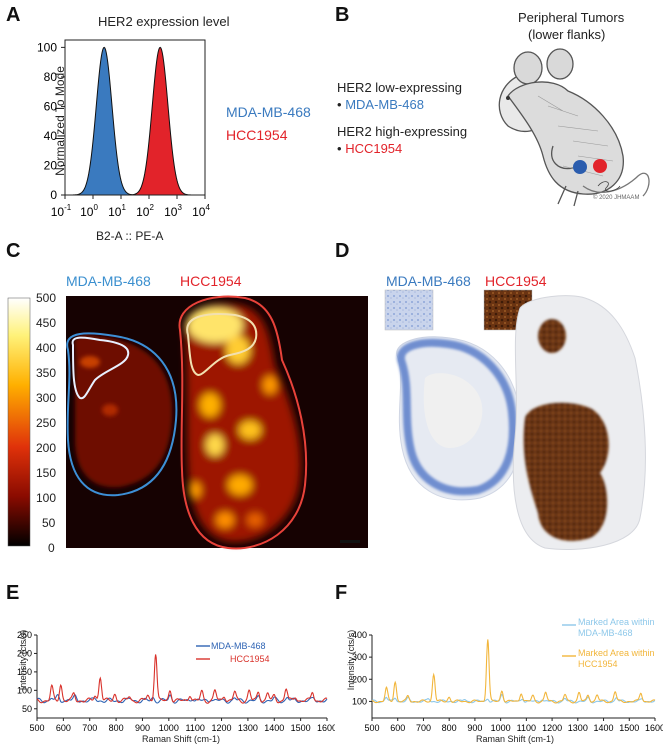  What do you see at coordinates (51, 77) in the screenshot?
I see `y-tick-label: 80` at bounding box center [51, 77].